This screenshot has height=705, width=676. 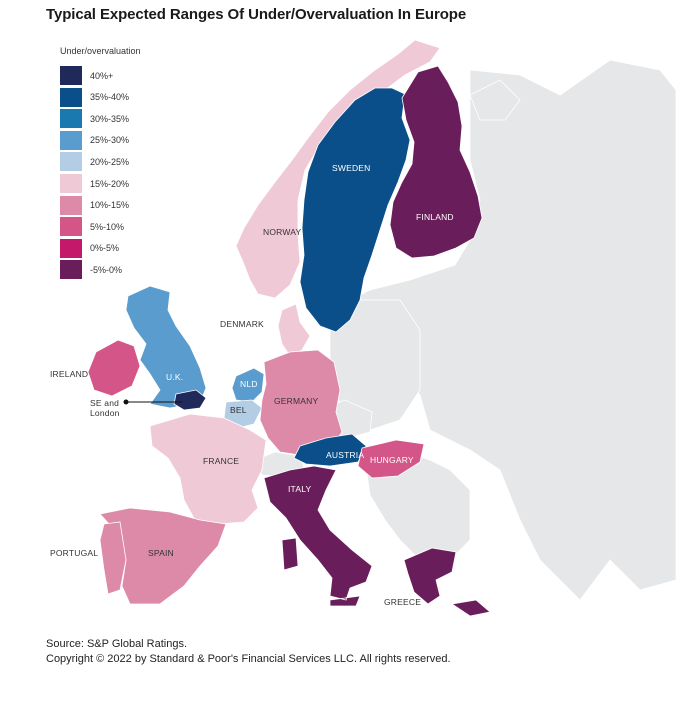 What do you see at coordinates (238, 410) in the screenshot?
I see `label-belgium: BEL` at bounding box center [238, 410].